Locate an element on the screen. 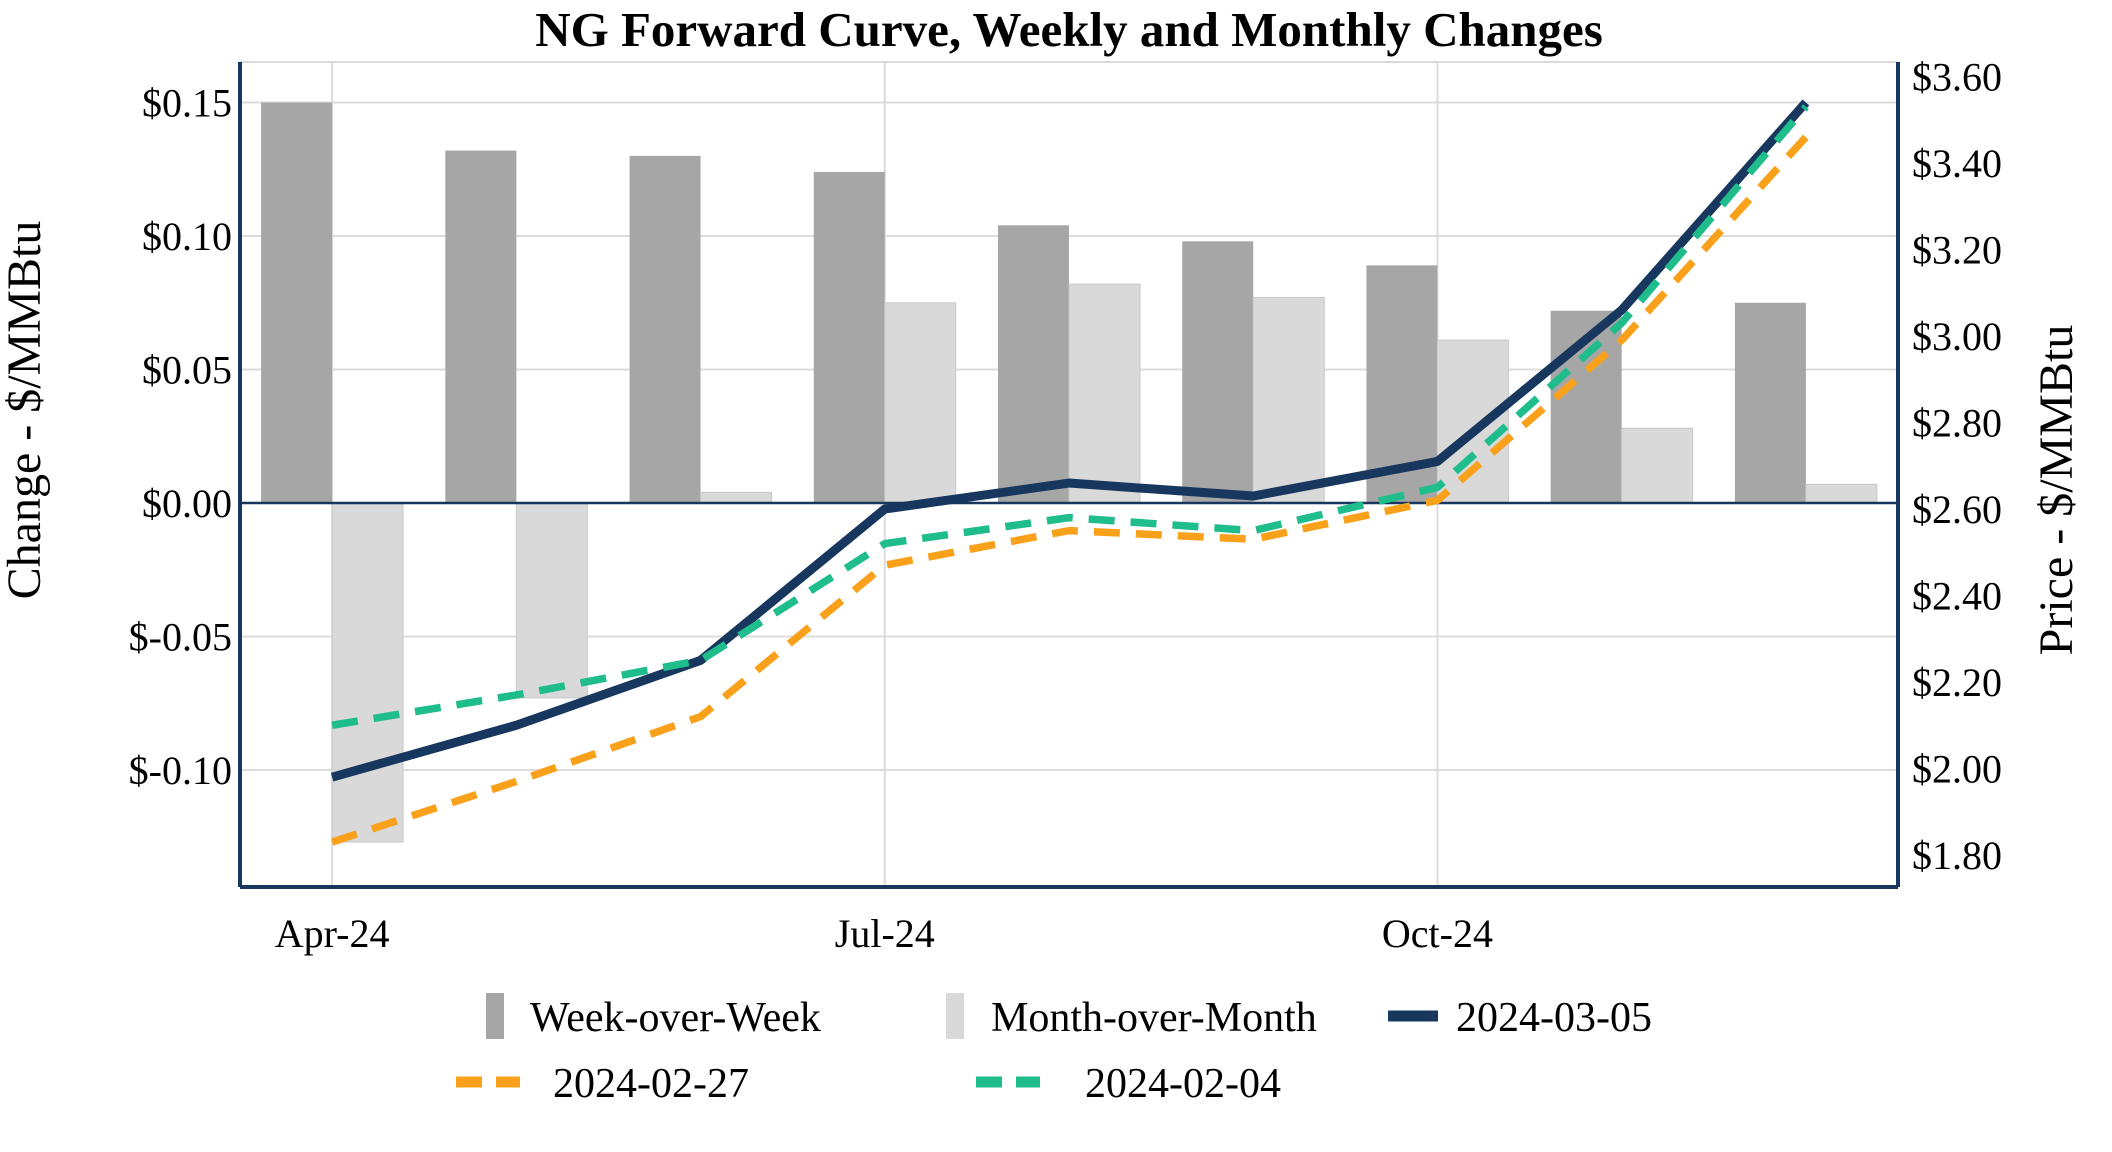 The height and width of the screenshot is (1152, 2112). right-axis-title: Price - $/MMBtu is located at coordinates (2056, 490).